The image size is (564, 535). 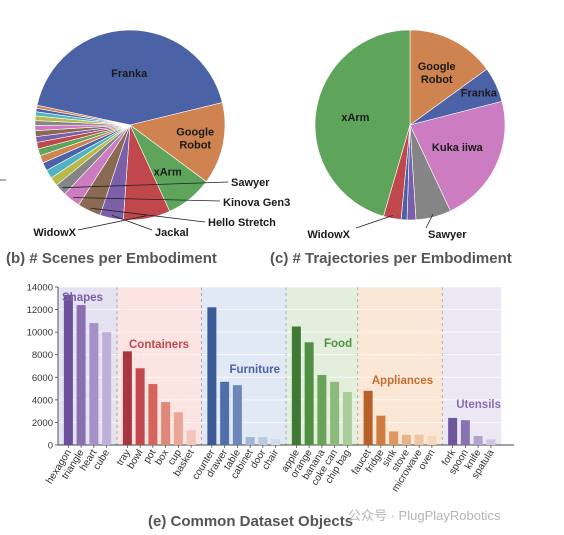 What do you see at coordinates (153, 414) in the screenshot?
I see `bar-pot` at bounding box center [153, 414].